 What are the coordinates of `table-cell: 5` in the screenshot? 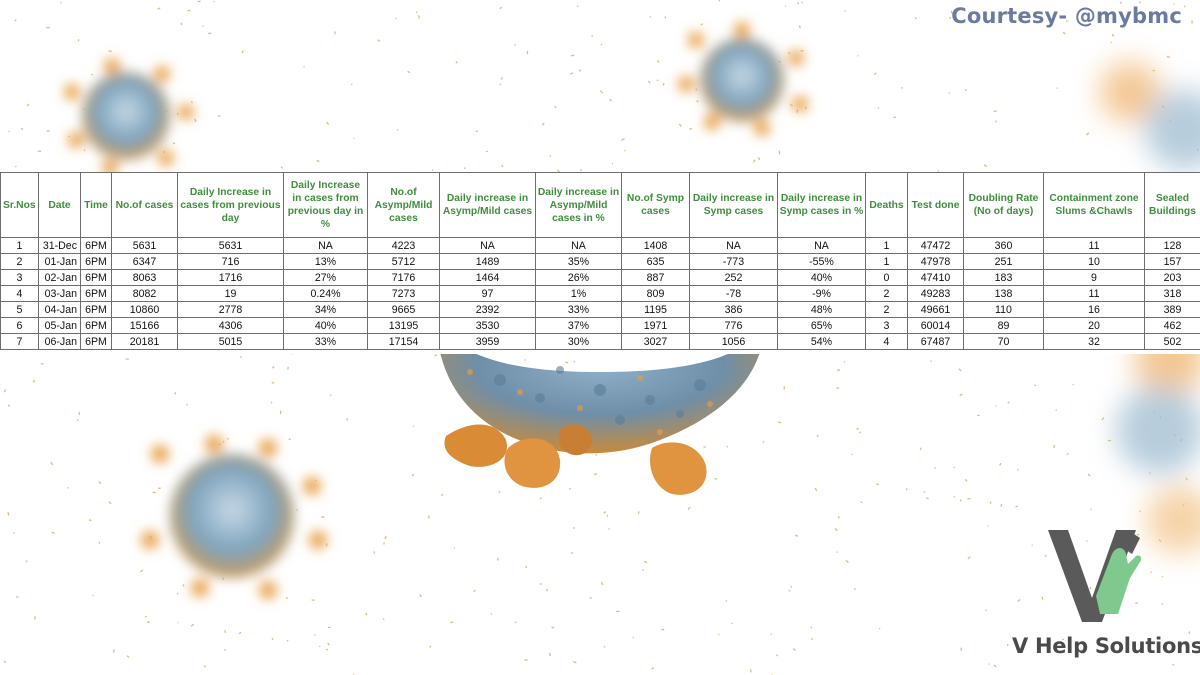 It's located at (19, 309).